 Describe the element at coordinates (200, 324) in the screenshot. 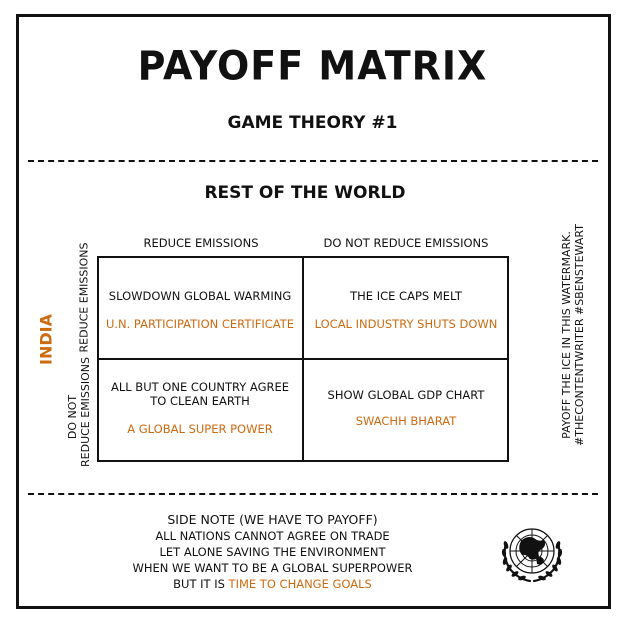

I see `cell-payoff: U.N. PARTICIPATION CERTIFICATE` at that location.